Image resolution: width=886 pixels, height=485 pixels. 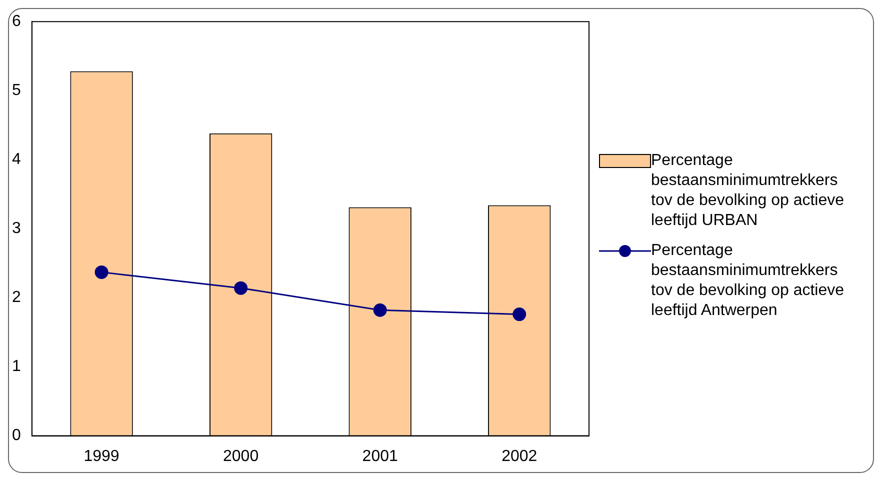 What do you see at coordinates (748, 190) in the screenshot?
I see `legend-label: Percentage bestaansminimumtrekkers tov de bevolking op actieve leeftijd URBAN` at bounding box center [748, 190].